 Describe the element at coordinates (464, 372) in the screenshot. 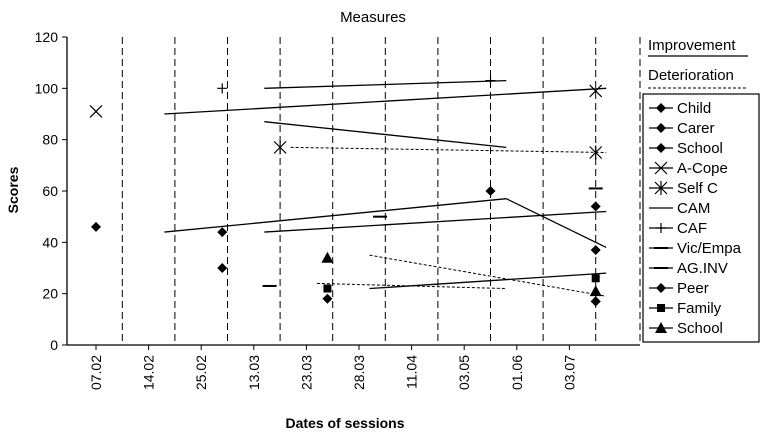

I see `x-tick-label: 03.05` at that location.